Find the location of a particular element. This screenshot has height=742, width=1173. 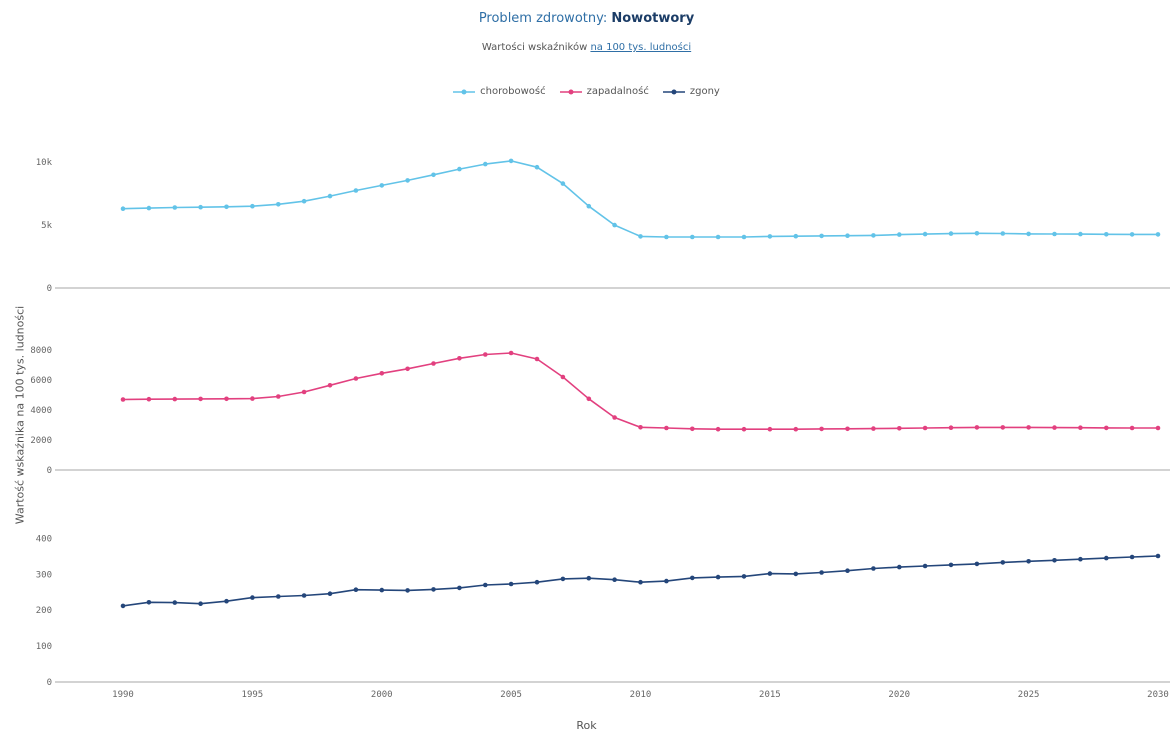

legend-item-zapadalnosc: zapadalność is located at coordinates (604, 91).